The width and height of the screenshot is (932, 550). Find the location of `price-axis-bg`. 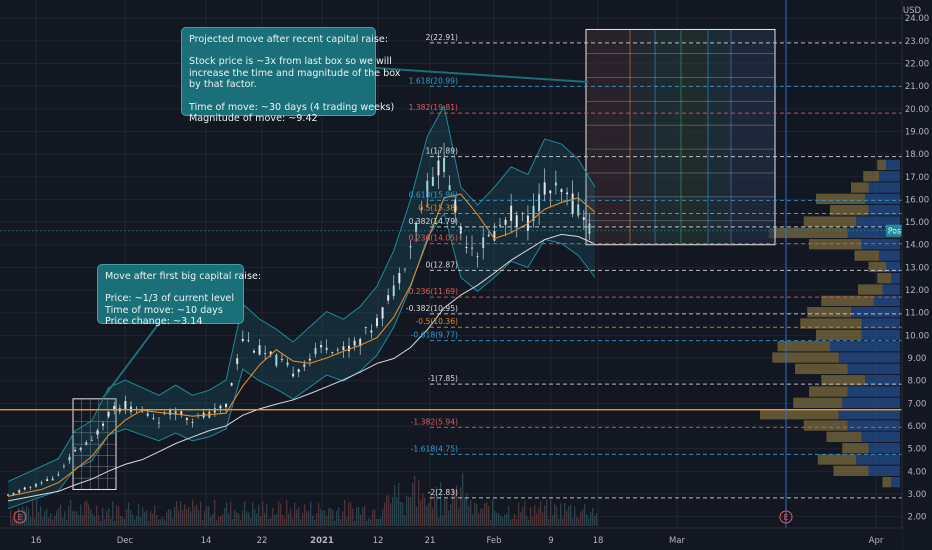

price-axis-bg is located at coordinates (917, 275).